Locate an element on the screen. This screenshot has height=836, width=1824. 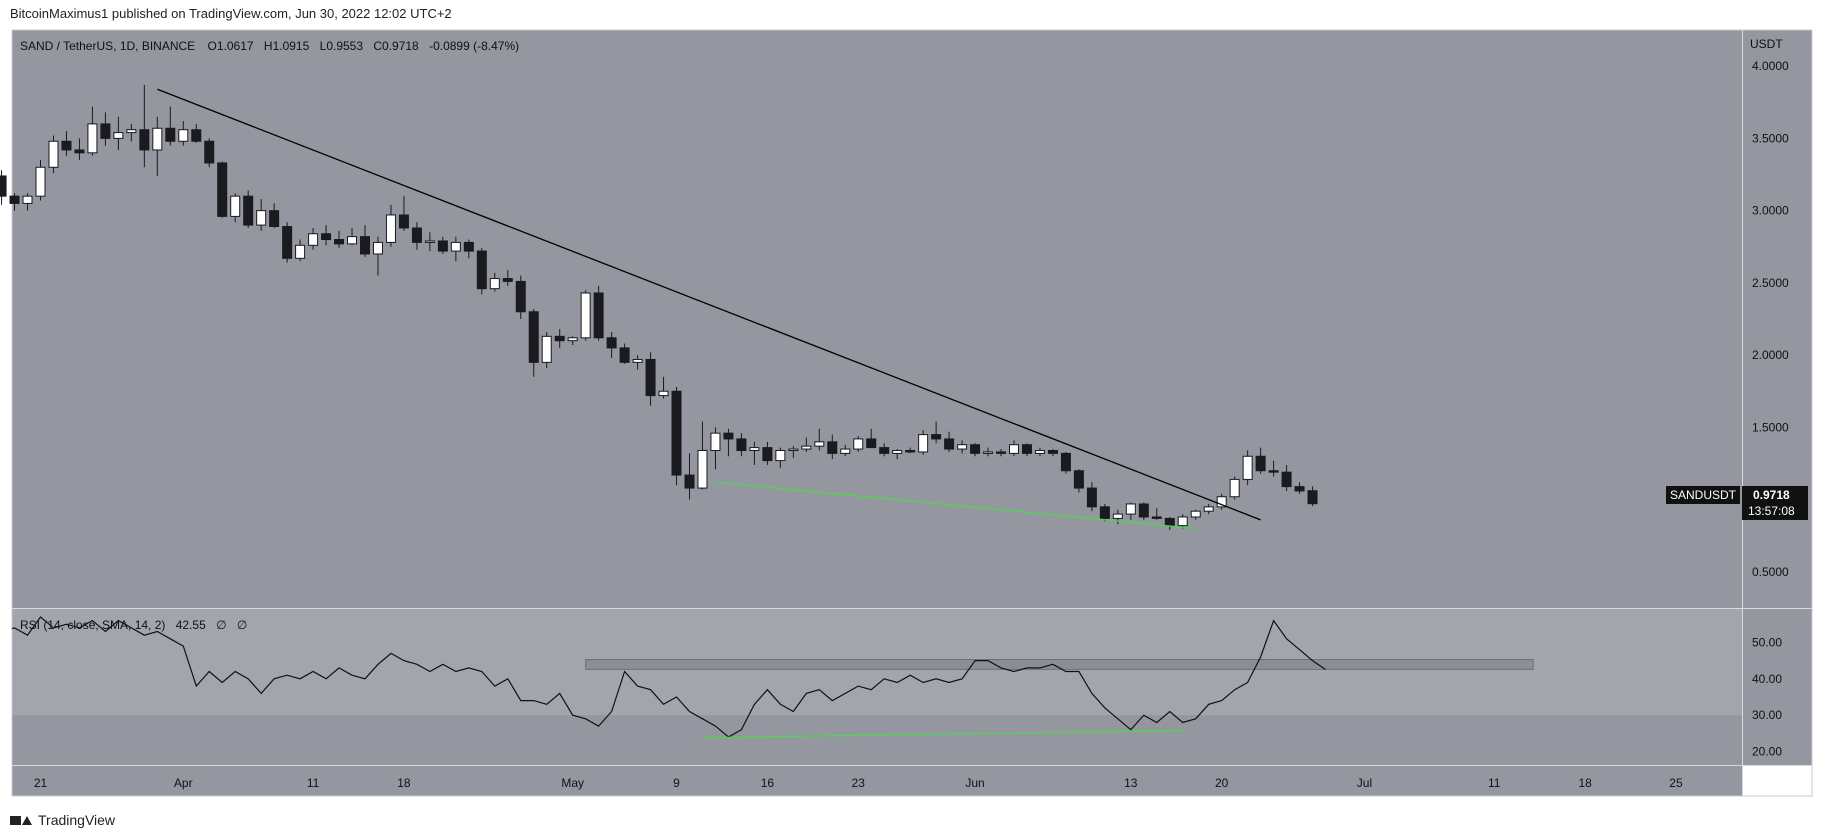
price-axis-bg is located at coordinates (1777, 319).